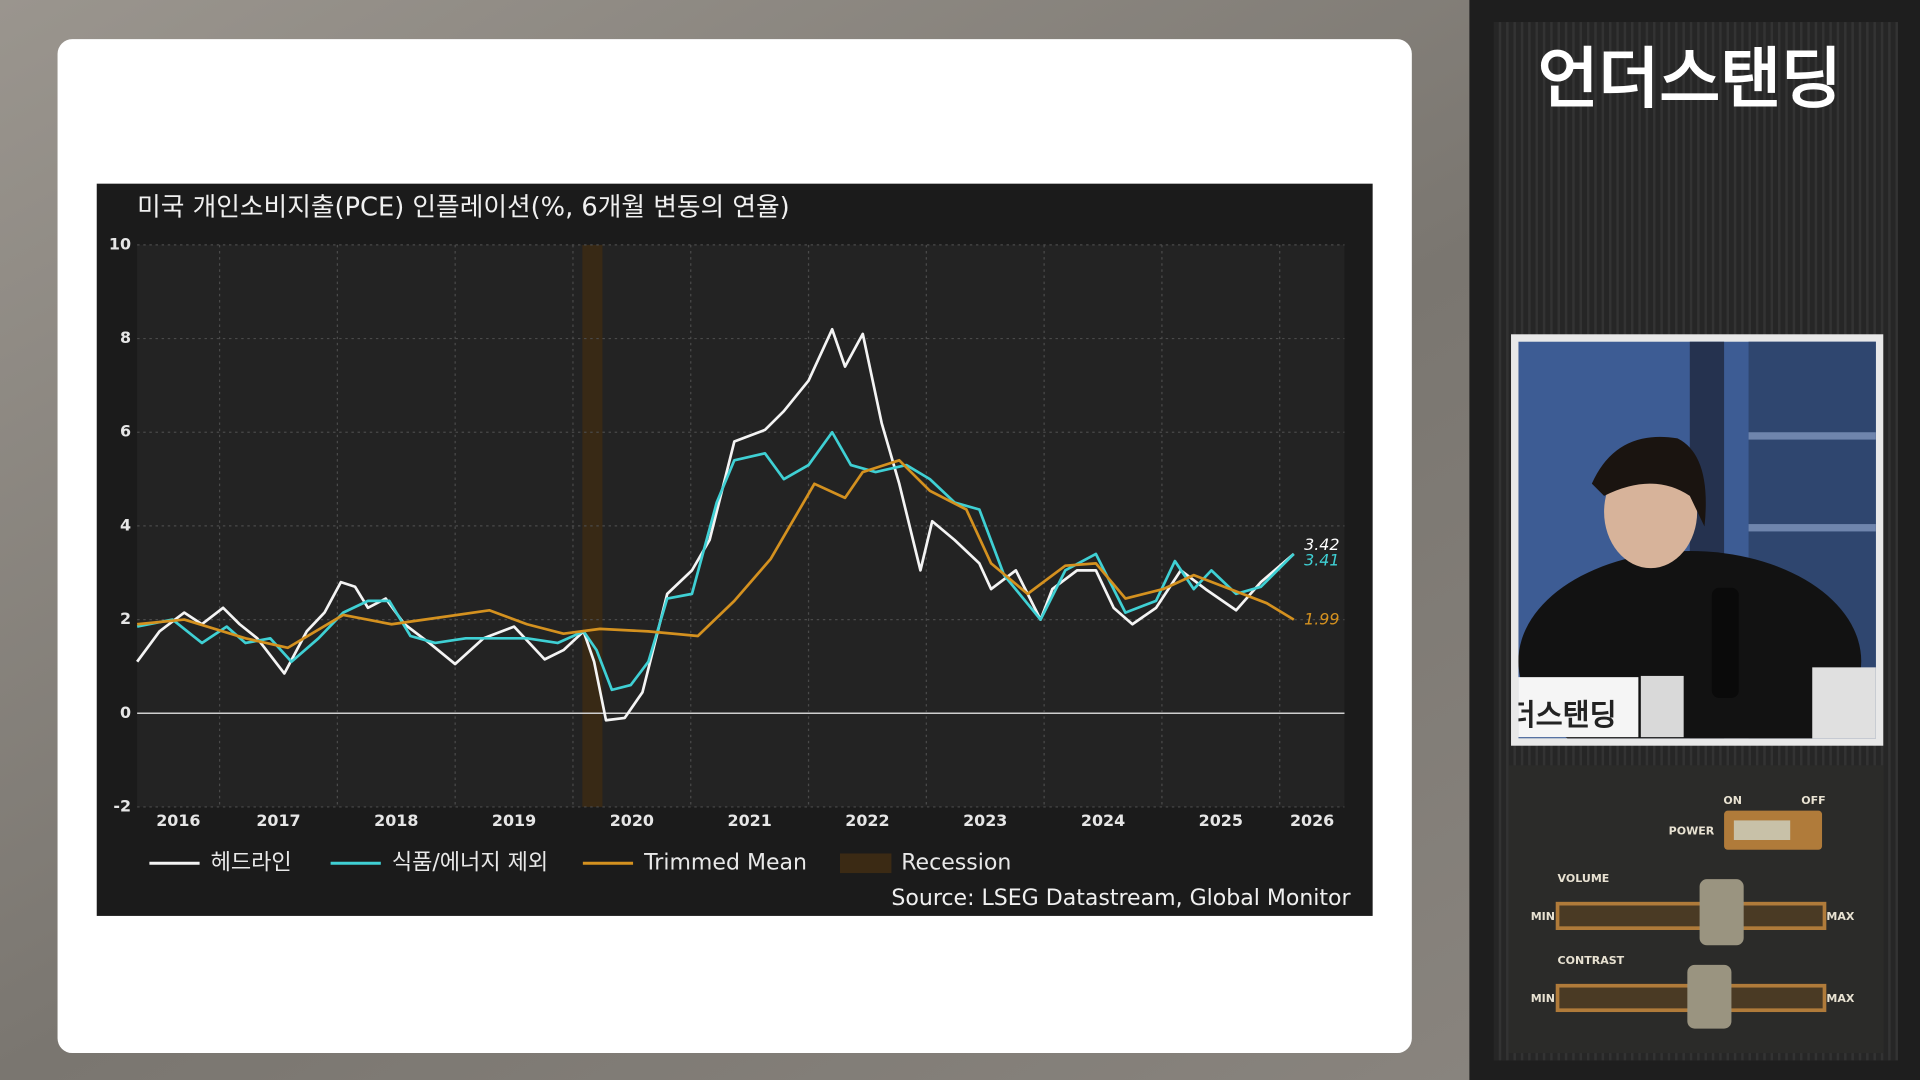  Describe the element at coordinates (1321, 559) in the screenshot. I see `end-label: 3.41` at that location.